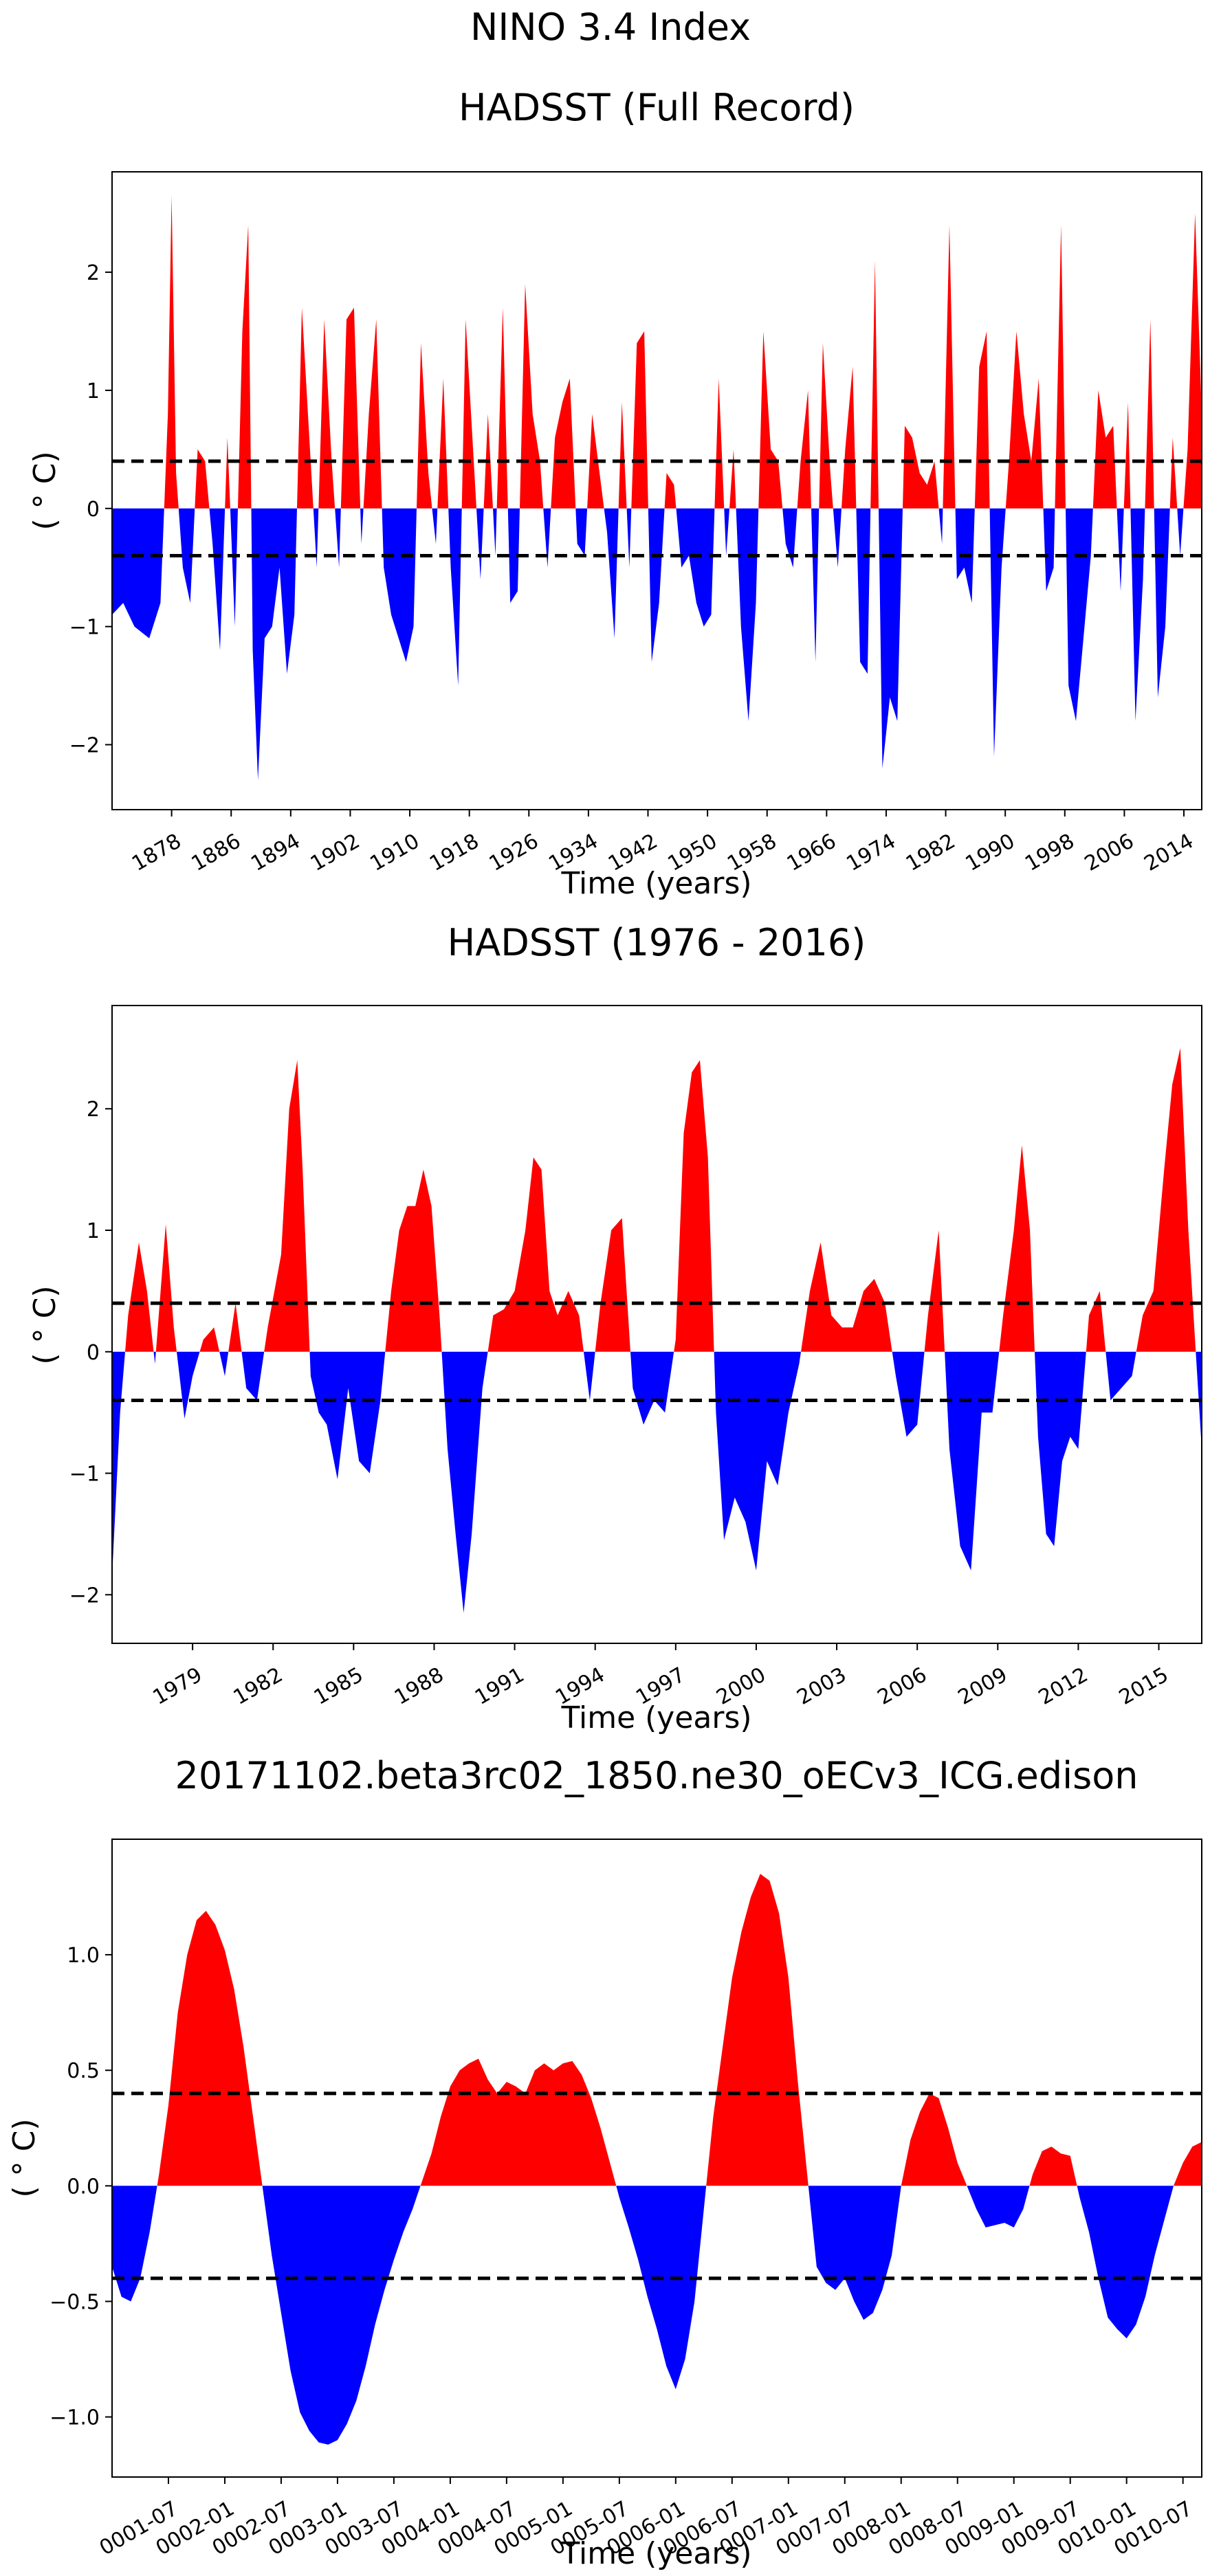  What do you see at coordinates (657, 2315) in the screenshot?
I see `chart-3-negative-area` at bounding box center [657, 2315].